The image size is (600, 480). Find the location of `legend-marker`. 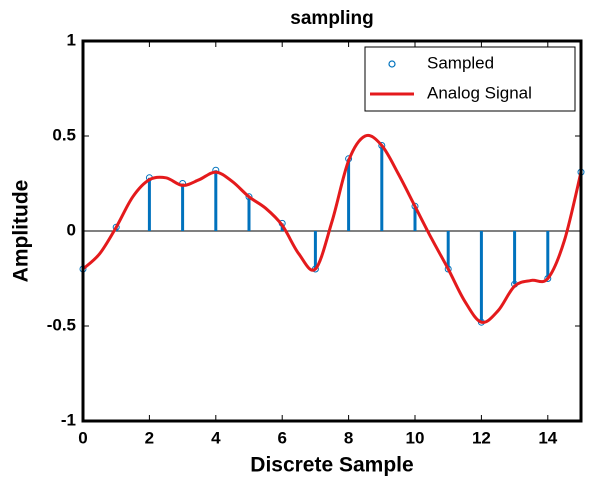

legend-marker is located at coordinates (392, 64).